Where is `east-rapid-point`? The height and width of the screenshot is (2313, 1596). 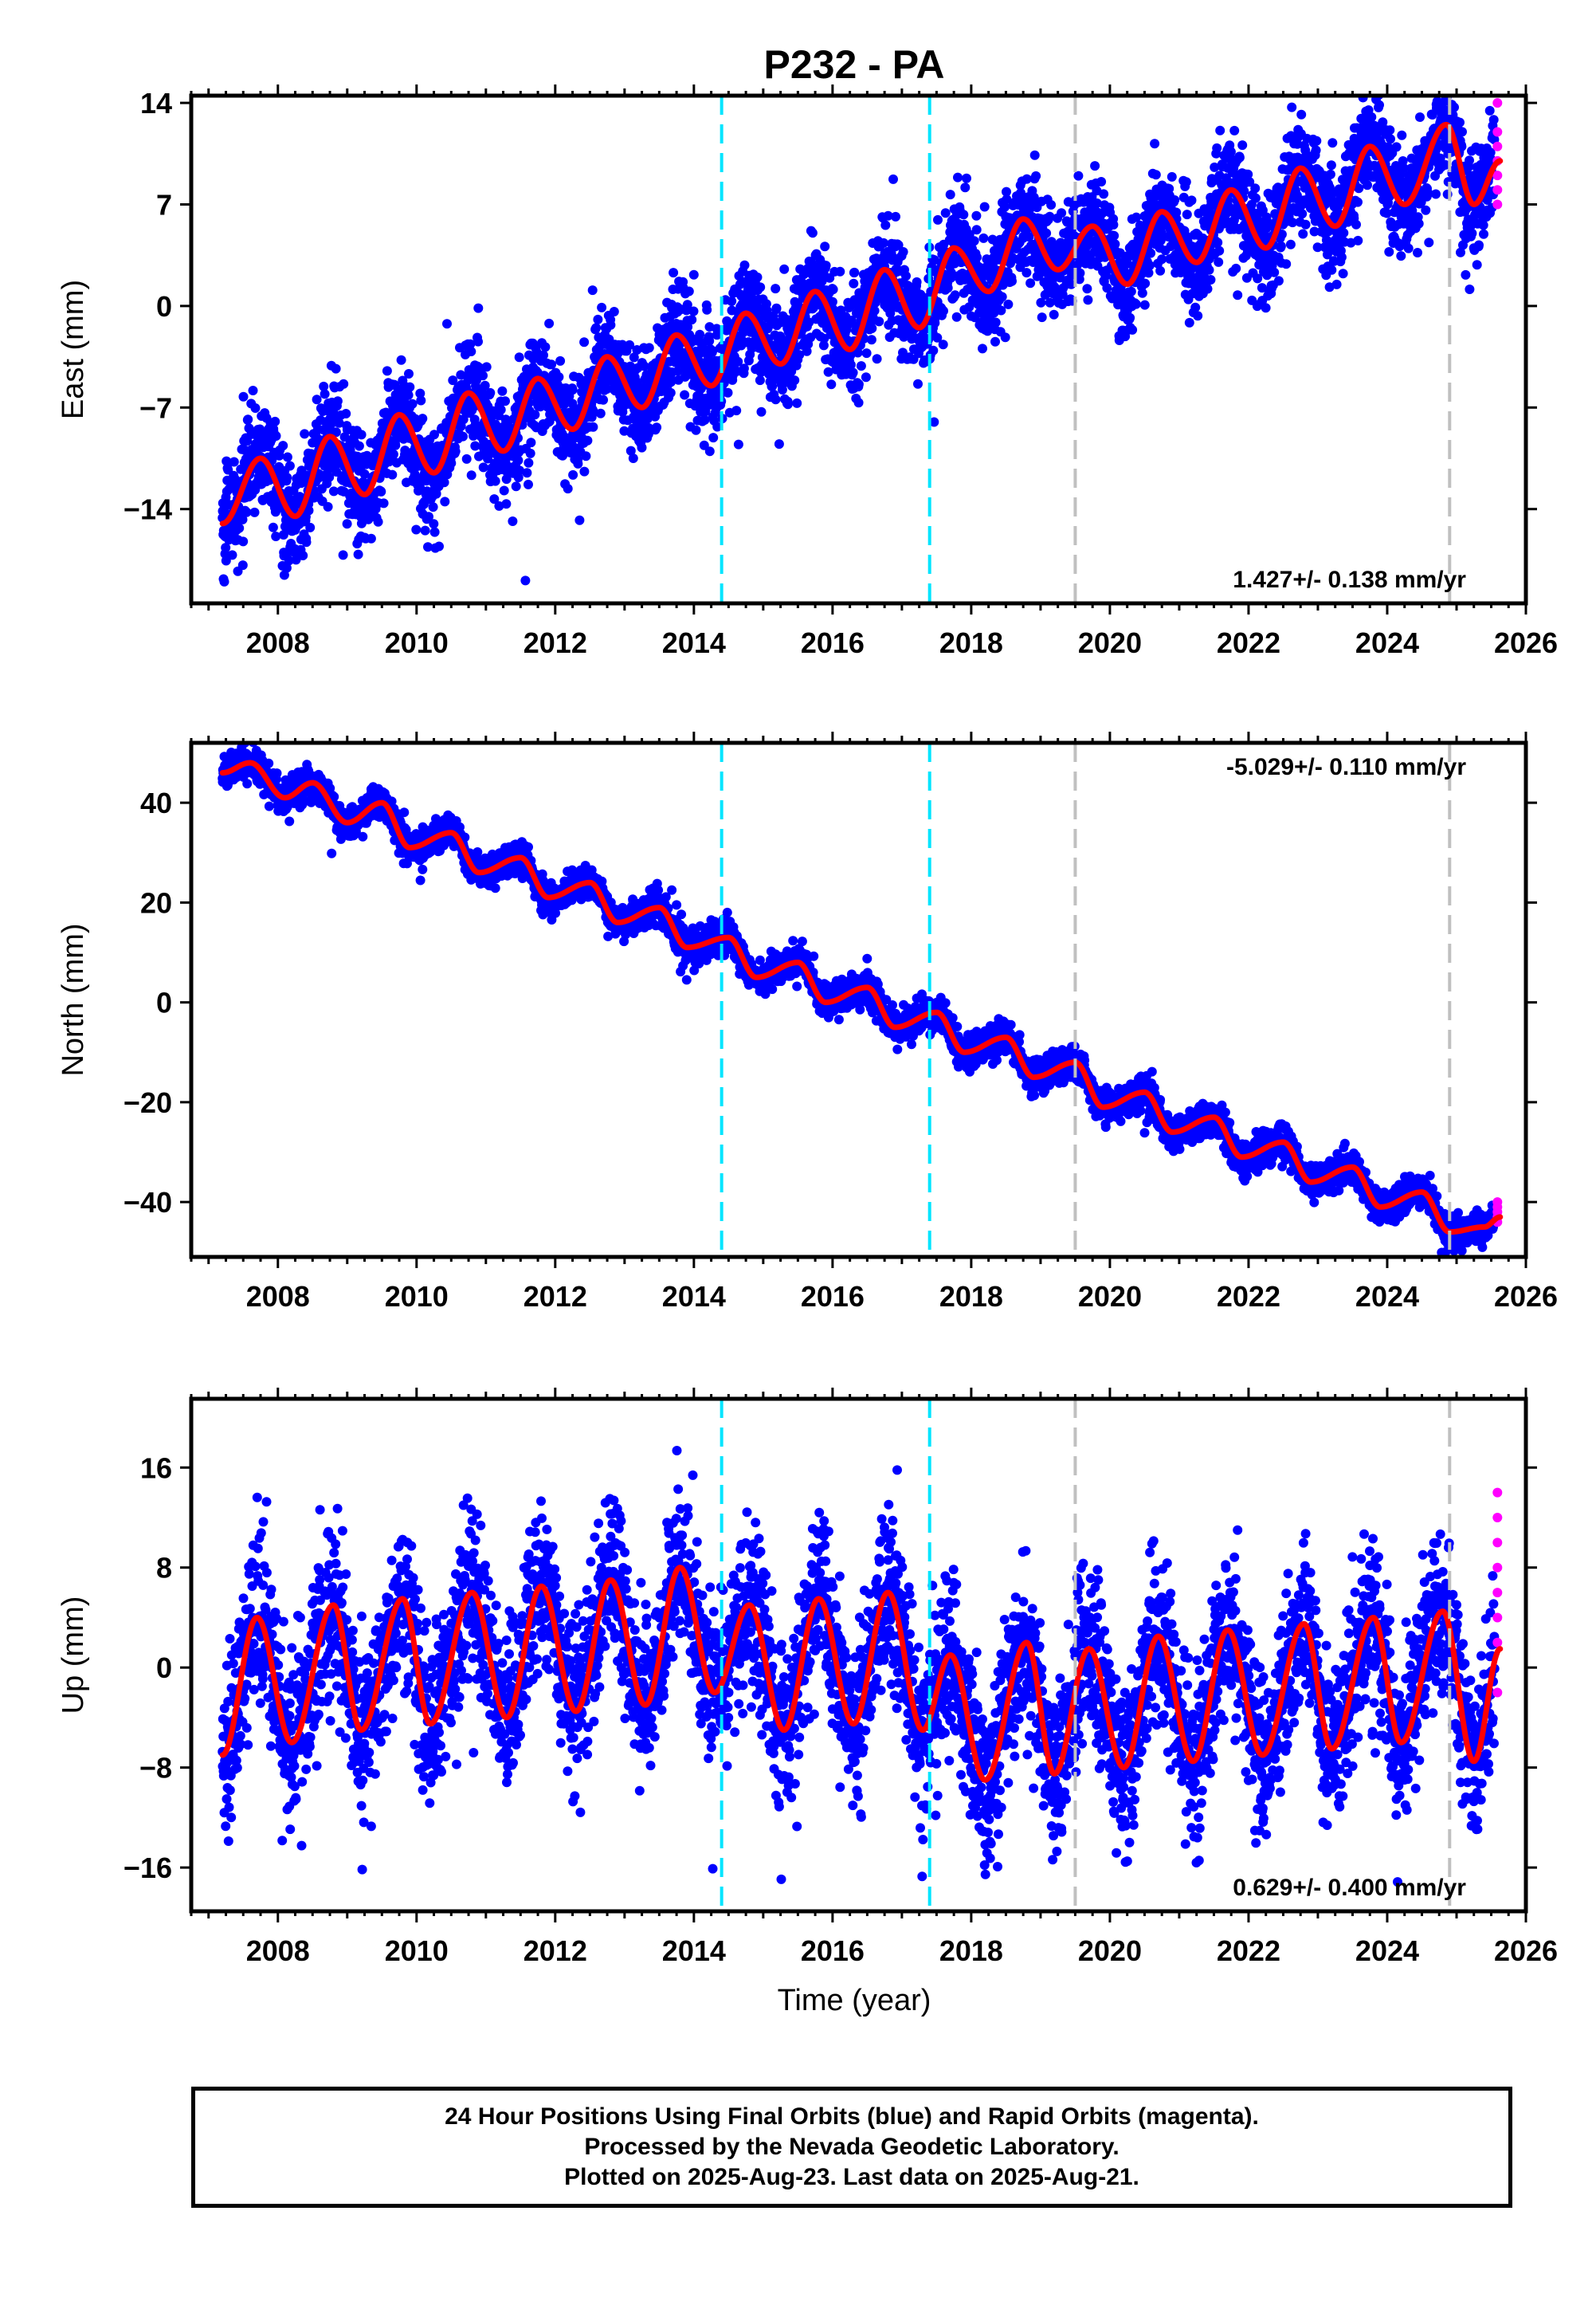 east-rapid-point is located at coordinates (1498, 146).